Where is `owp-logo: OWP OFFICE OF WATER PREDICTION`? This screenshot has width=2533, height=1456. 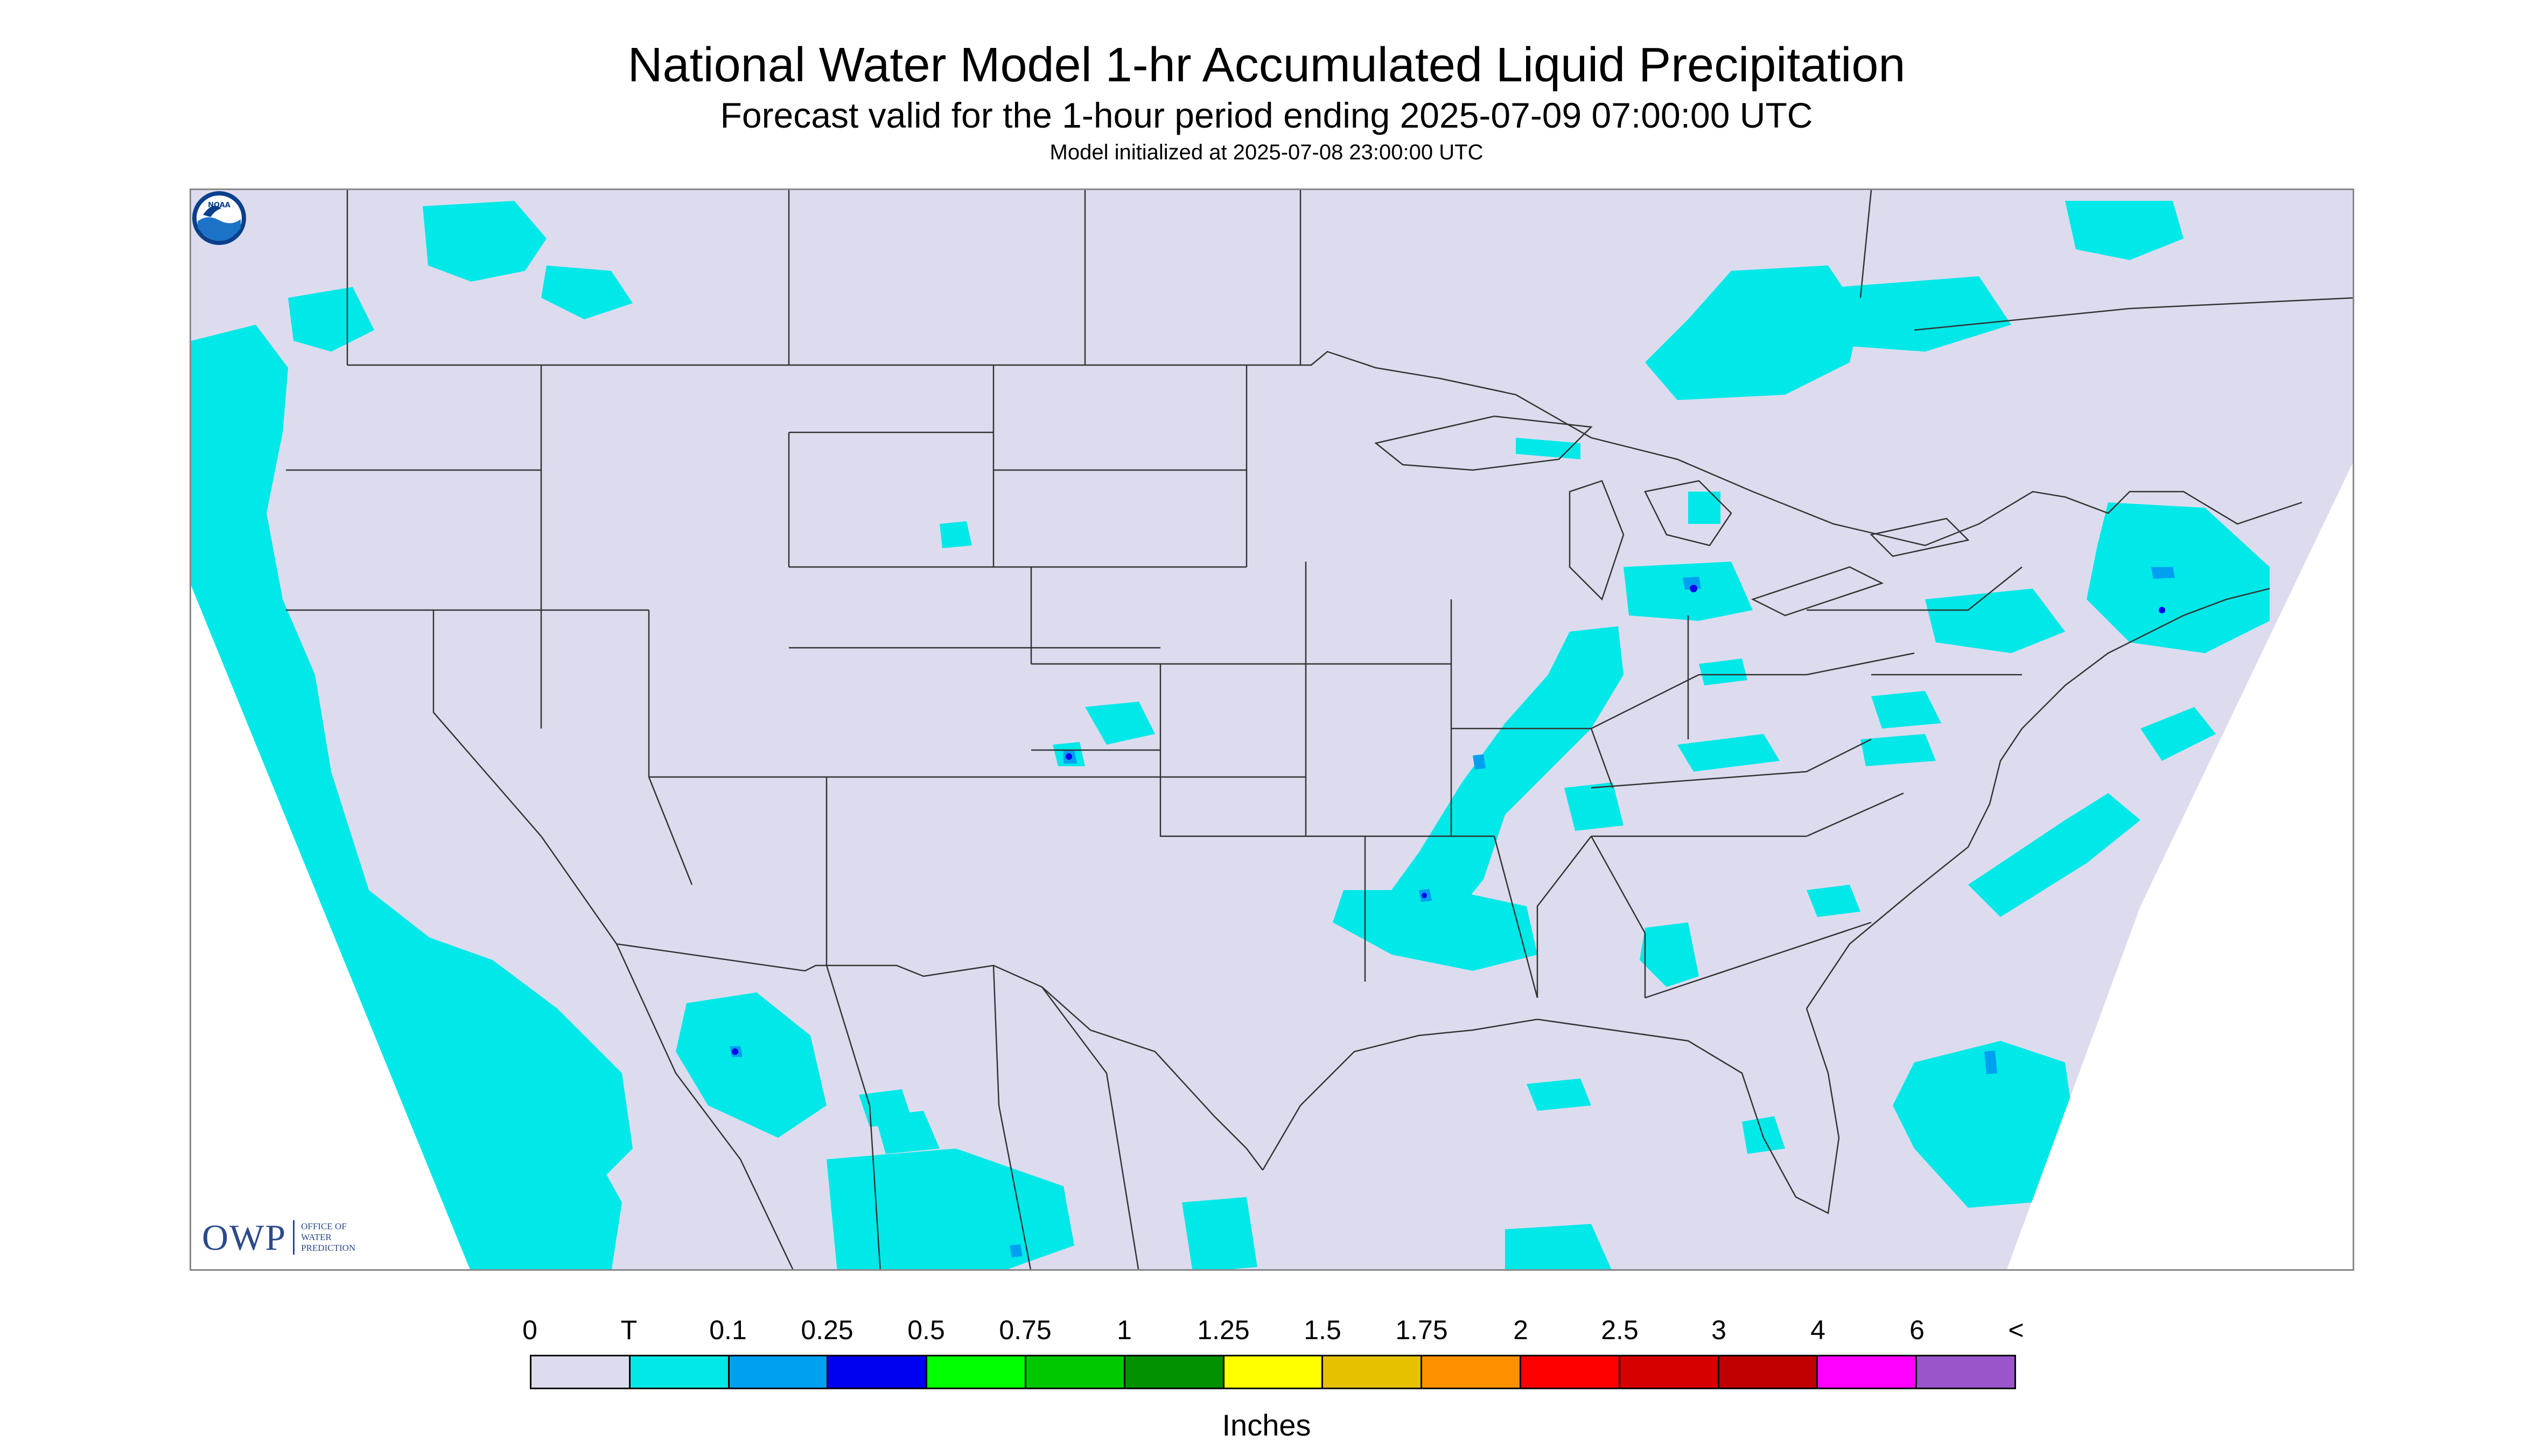
owp-logo: OWP OFFICE OF WATER PREDICTION is located at coordinates (279, 1237).